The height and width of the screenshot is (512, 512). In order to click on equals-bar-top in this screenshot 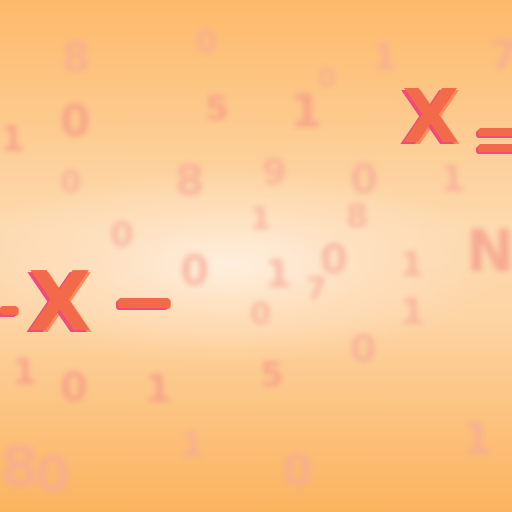, I will do `click(495, 132)`.